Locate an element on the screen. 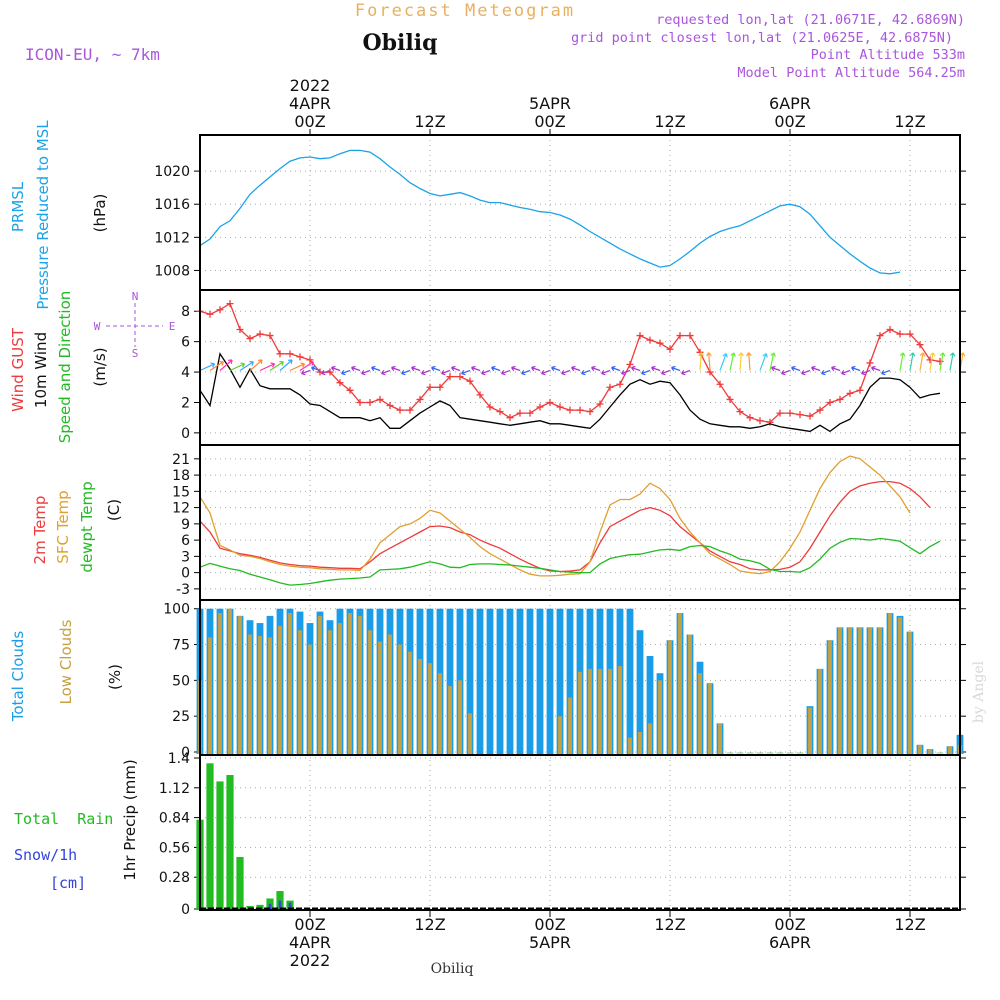 Image resolution: width=1000 pixels, height=1000 pixels. panel-precipitation: 0 0.28 0.56 0.84 1.12 1.4 is located at coordinates (562, 834).